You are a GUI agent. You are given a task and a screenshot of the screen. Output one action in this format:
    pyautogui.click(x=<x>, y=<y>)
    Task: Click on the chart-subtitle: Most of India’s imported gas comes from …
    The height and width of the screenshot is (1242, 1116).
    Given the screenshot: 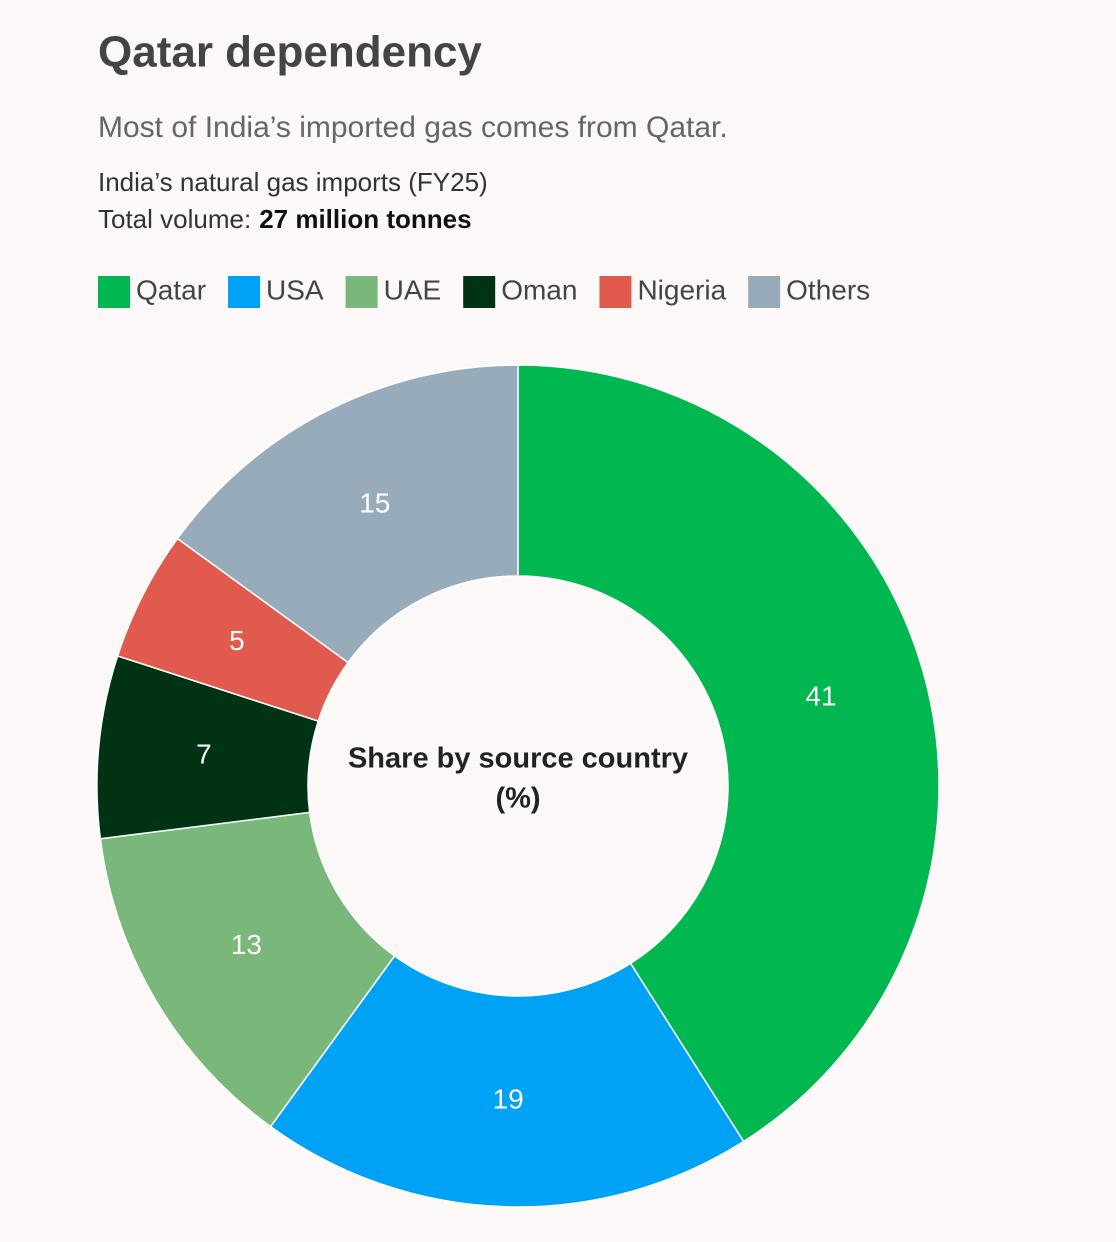 What is the action you would take?
    pyautogui.click(x=413, y=127)
    